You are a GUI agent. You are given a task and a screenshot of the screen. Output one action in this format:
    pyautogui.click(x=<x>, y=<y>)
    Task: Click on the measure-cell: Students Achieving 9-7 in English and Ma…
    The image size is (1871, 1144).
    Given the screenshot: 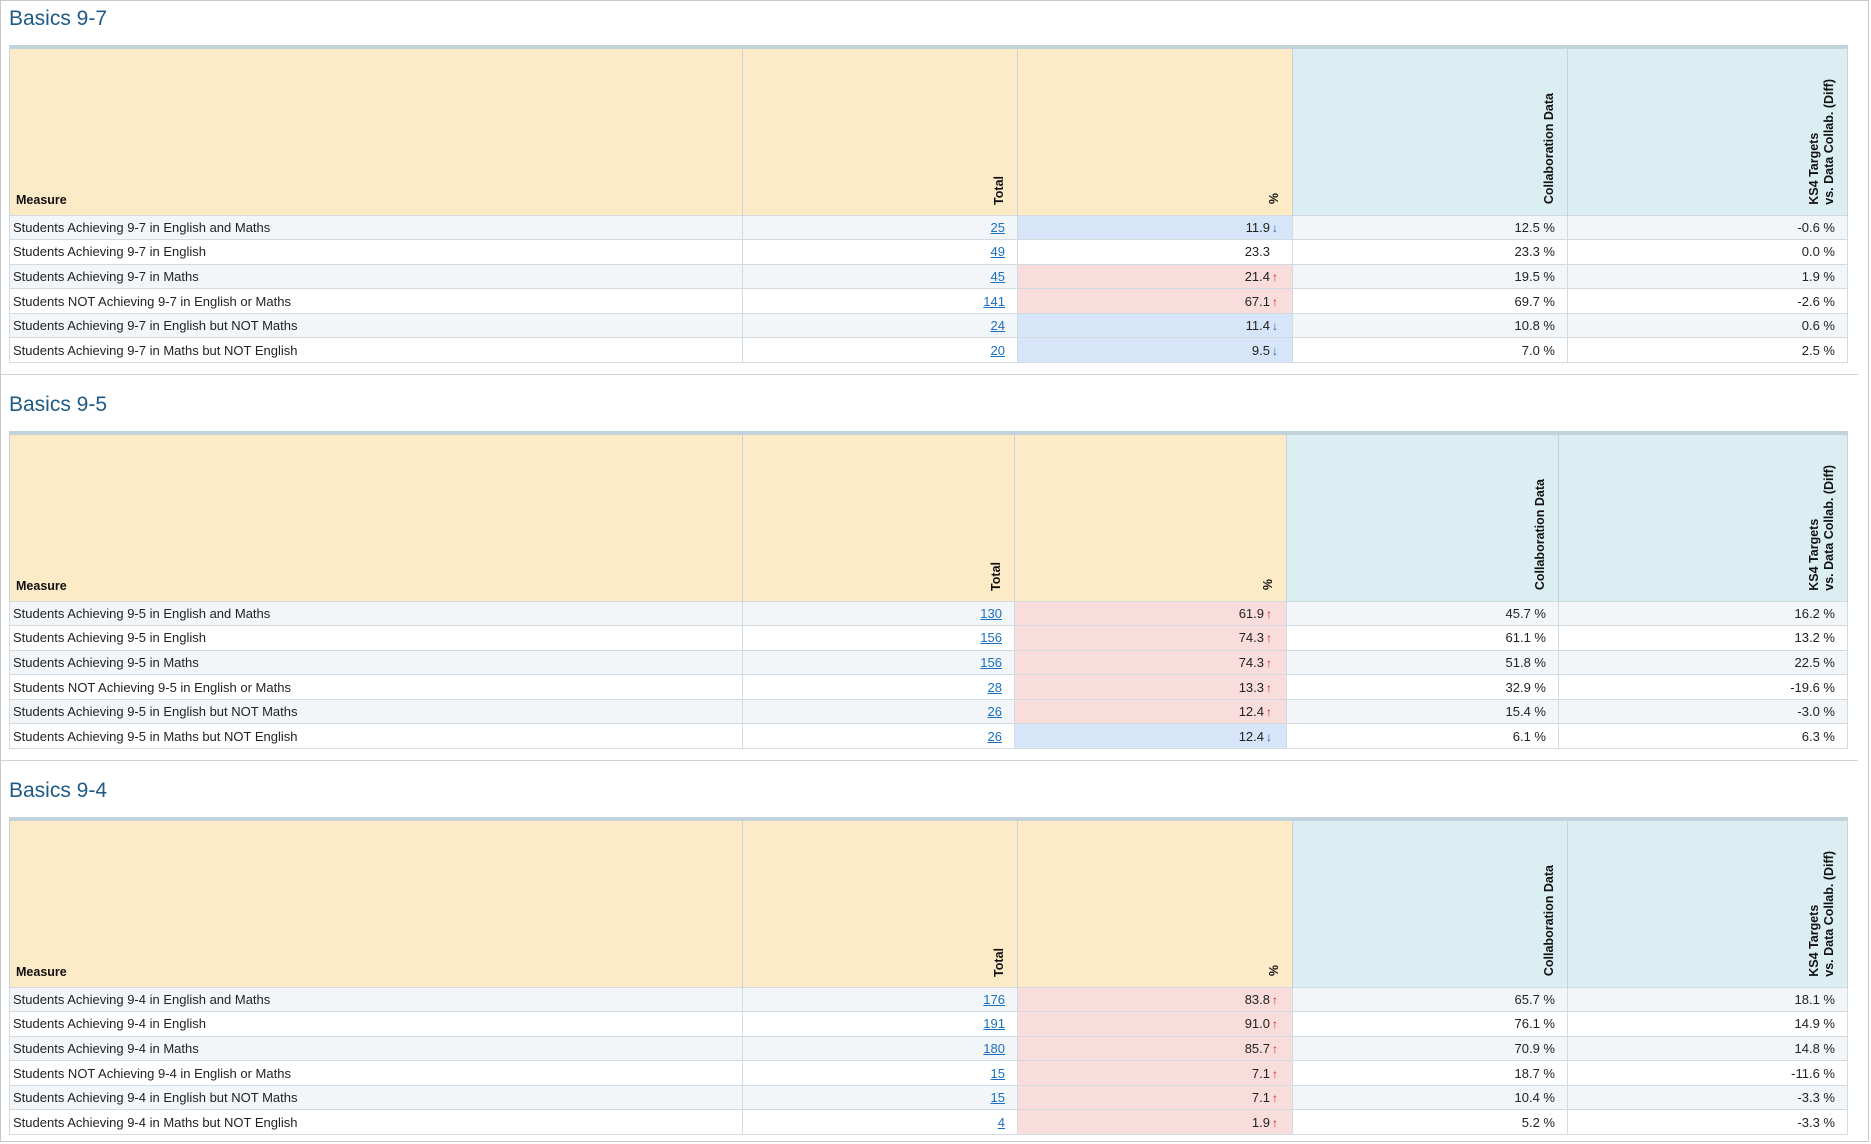 What is the action you would take?
    pyautogui.click(x=376, y=227)
    